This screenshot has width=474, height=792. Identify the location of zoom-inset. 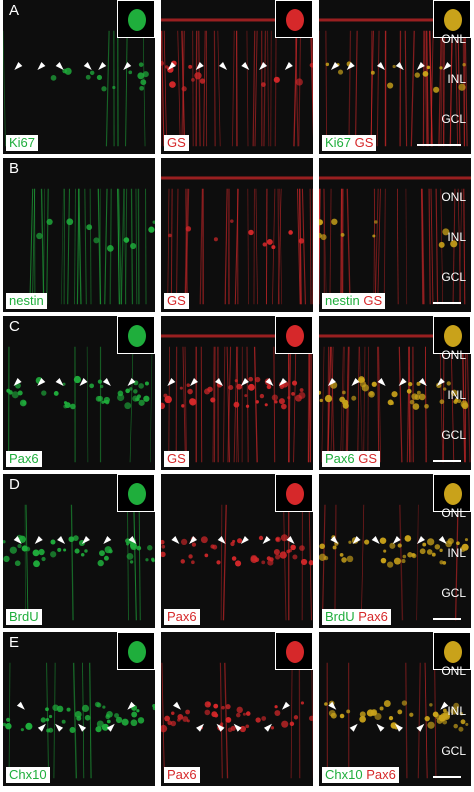
(136, 19).